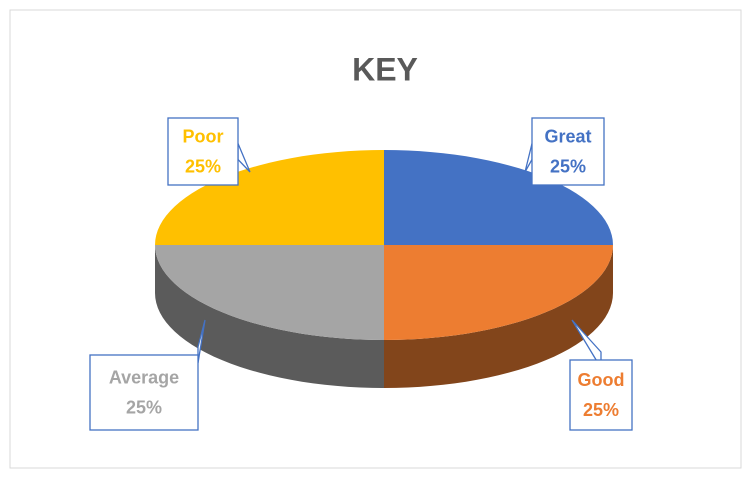  Describe the element at coordinates (144, 377) in the screenshot. I see `label-name: Average` at that location.